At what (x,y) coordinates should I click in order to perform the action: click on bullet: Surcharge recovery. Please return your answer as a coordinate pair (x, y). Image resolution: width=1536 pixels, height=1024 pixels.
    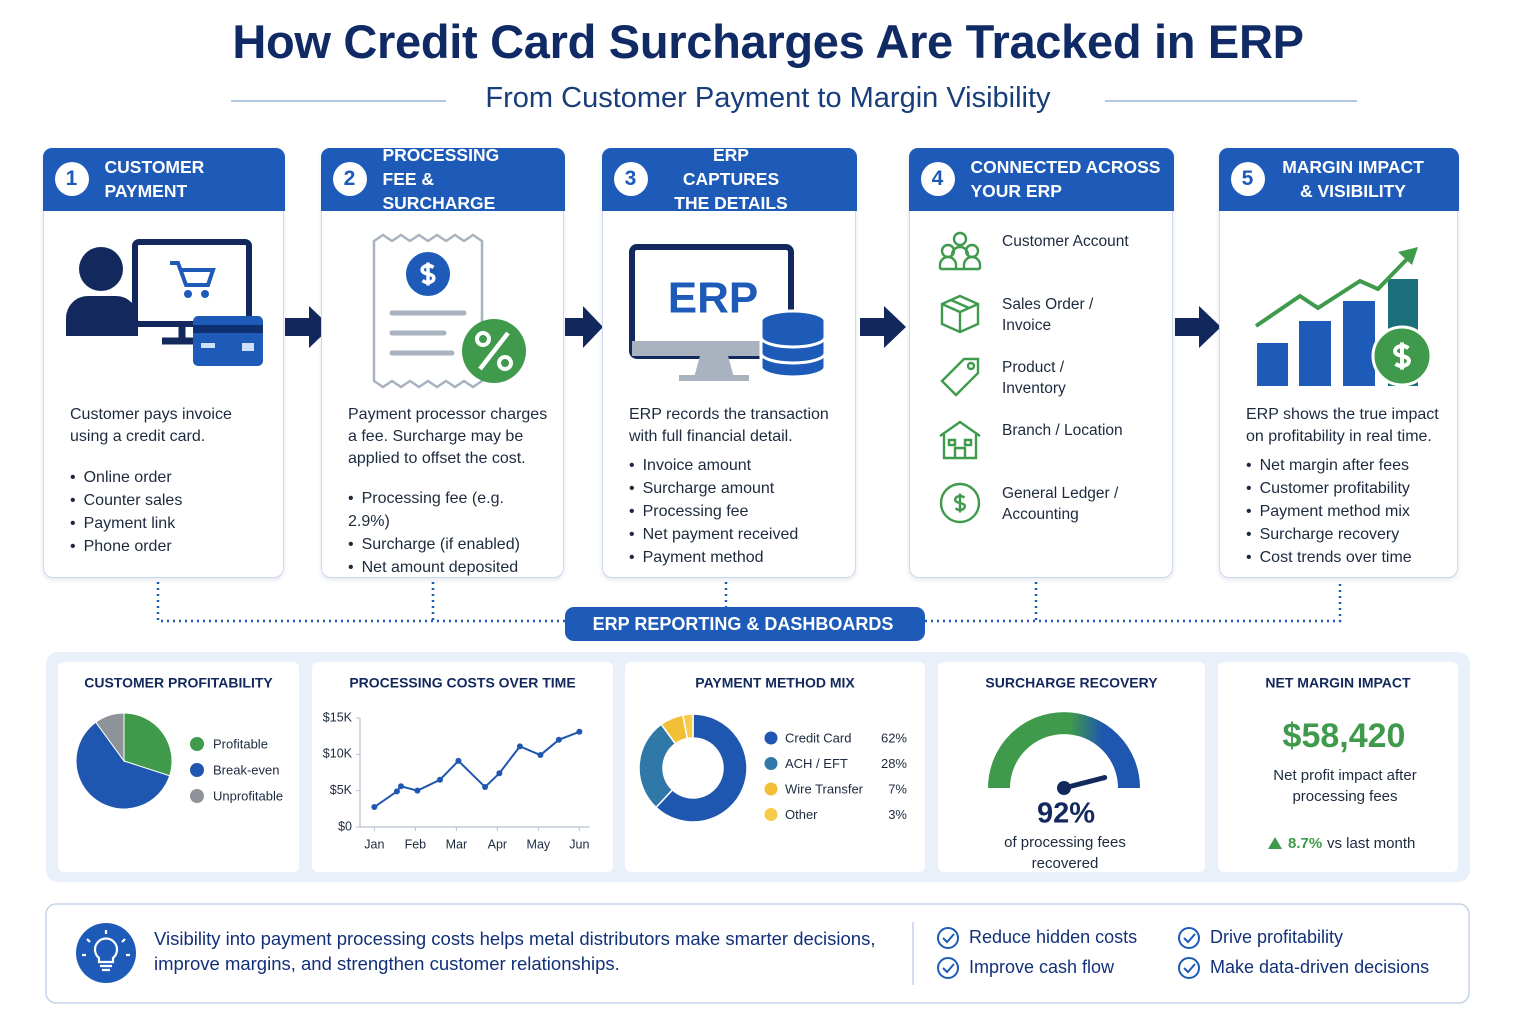
    Looking at the image, I should click on (1344, 534).